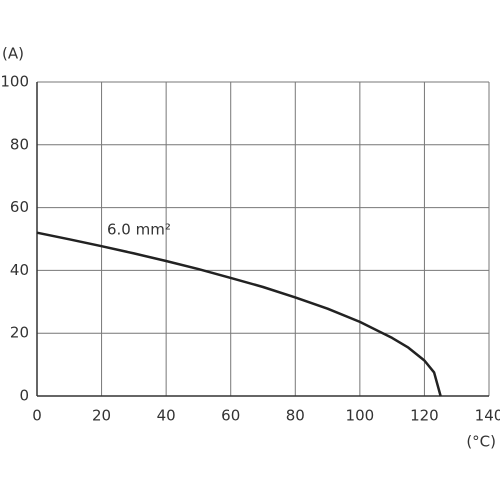 The width and height of the screenshot is (500, 500). Describe the element at coordinates (139, 230) in the screenshot. I see `annotation: 6.0 mm²` at that location.